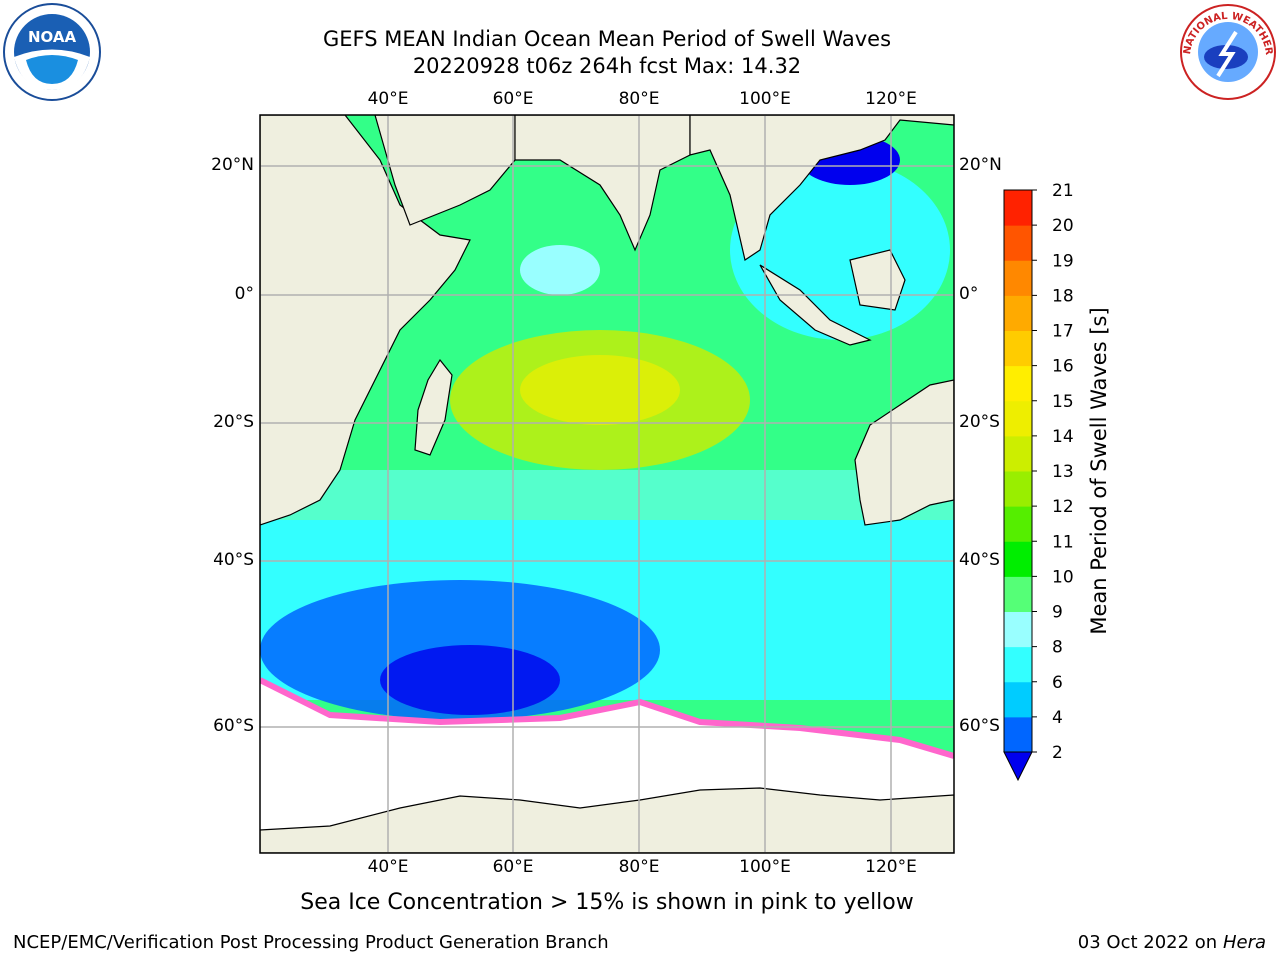  I want to click on colorbar-tick-label: 16, so click(1063, 367).